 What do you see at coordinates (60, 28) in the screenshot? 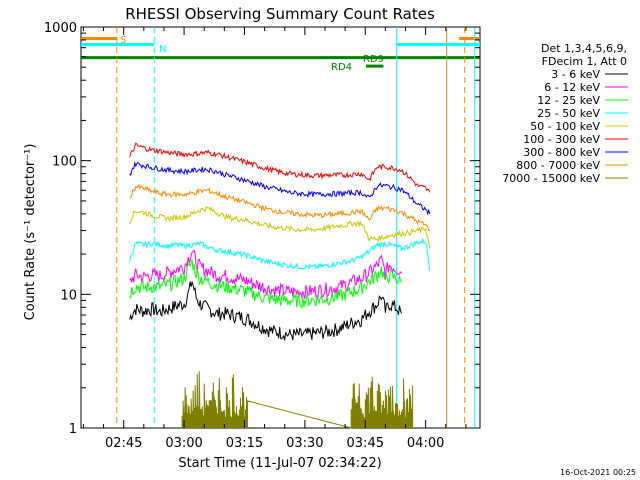
I see `y-tick-label: 1000` at bounding box center [60, 28].